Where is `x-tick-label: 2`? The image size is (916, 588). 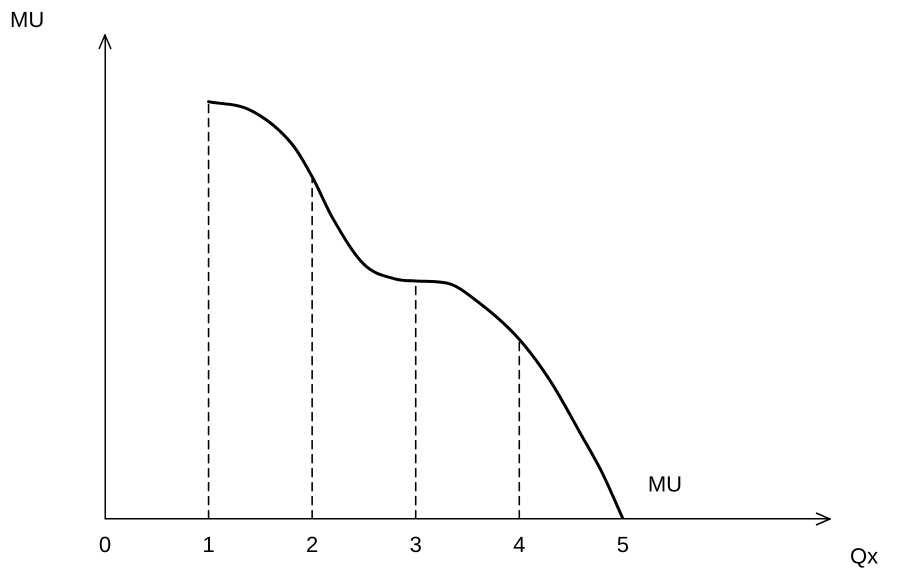 x-tick-label: 2 is located at coordinates (312, 544).